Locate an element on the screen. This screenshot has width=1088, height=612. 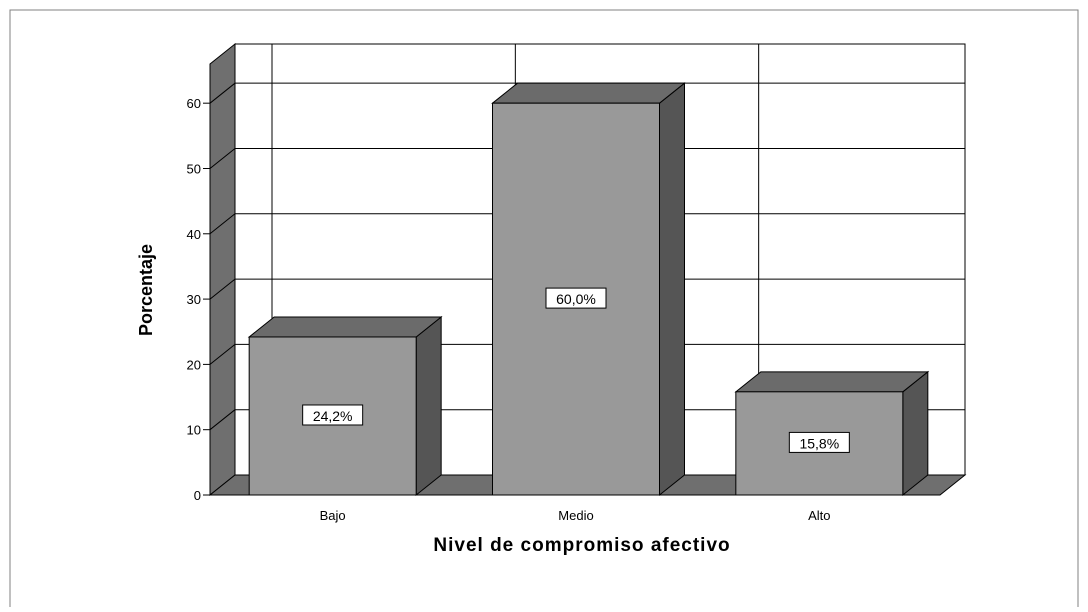
bar-medio: 60,0% is located at coordinates (588, 289).